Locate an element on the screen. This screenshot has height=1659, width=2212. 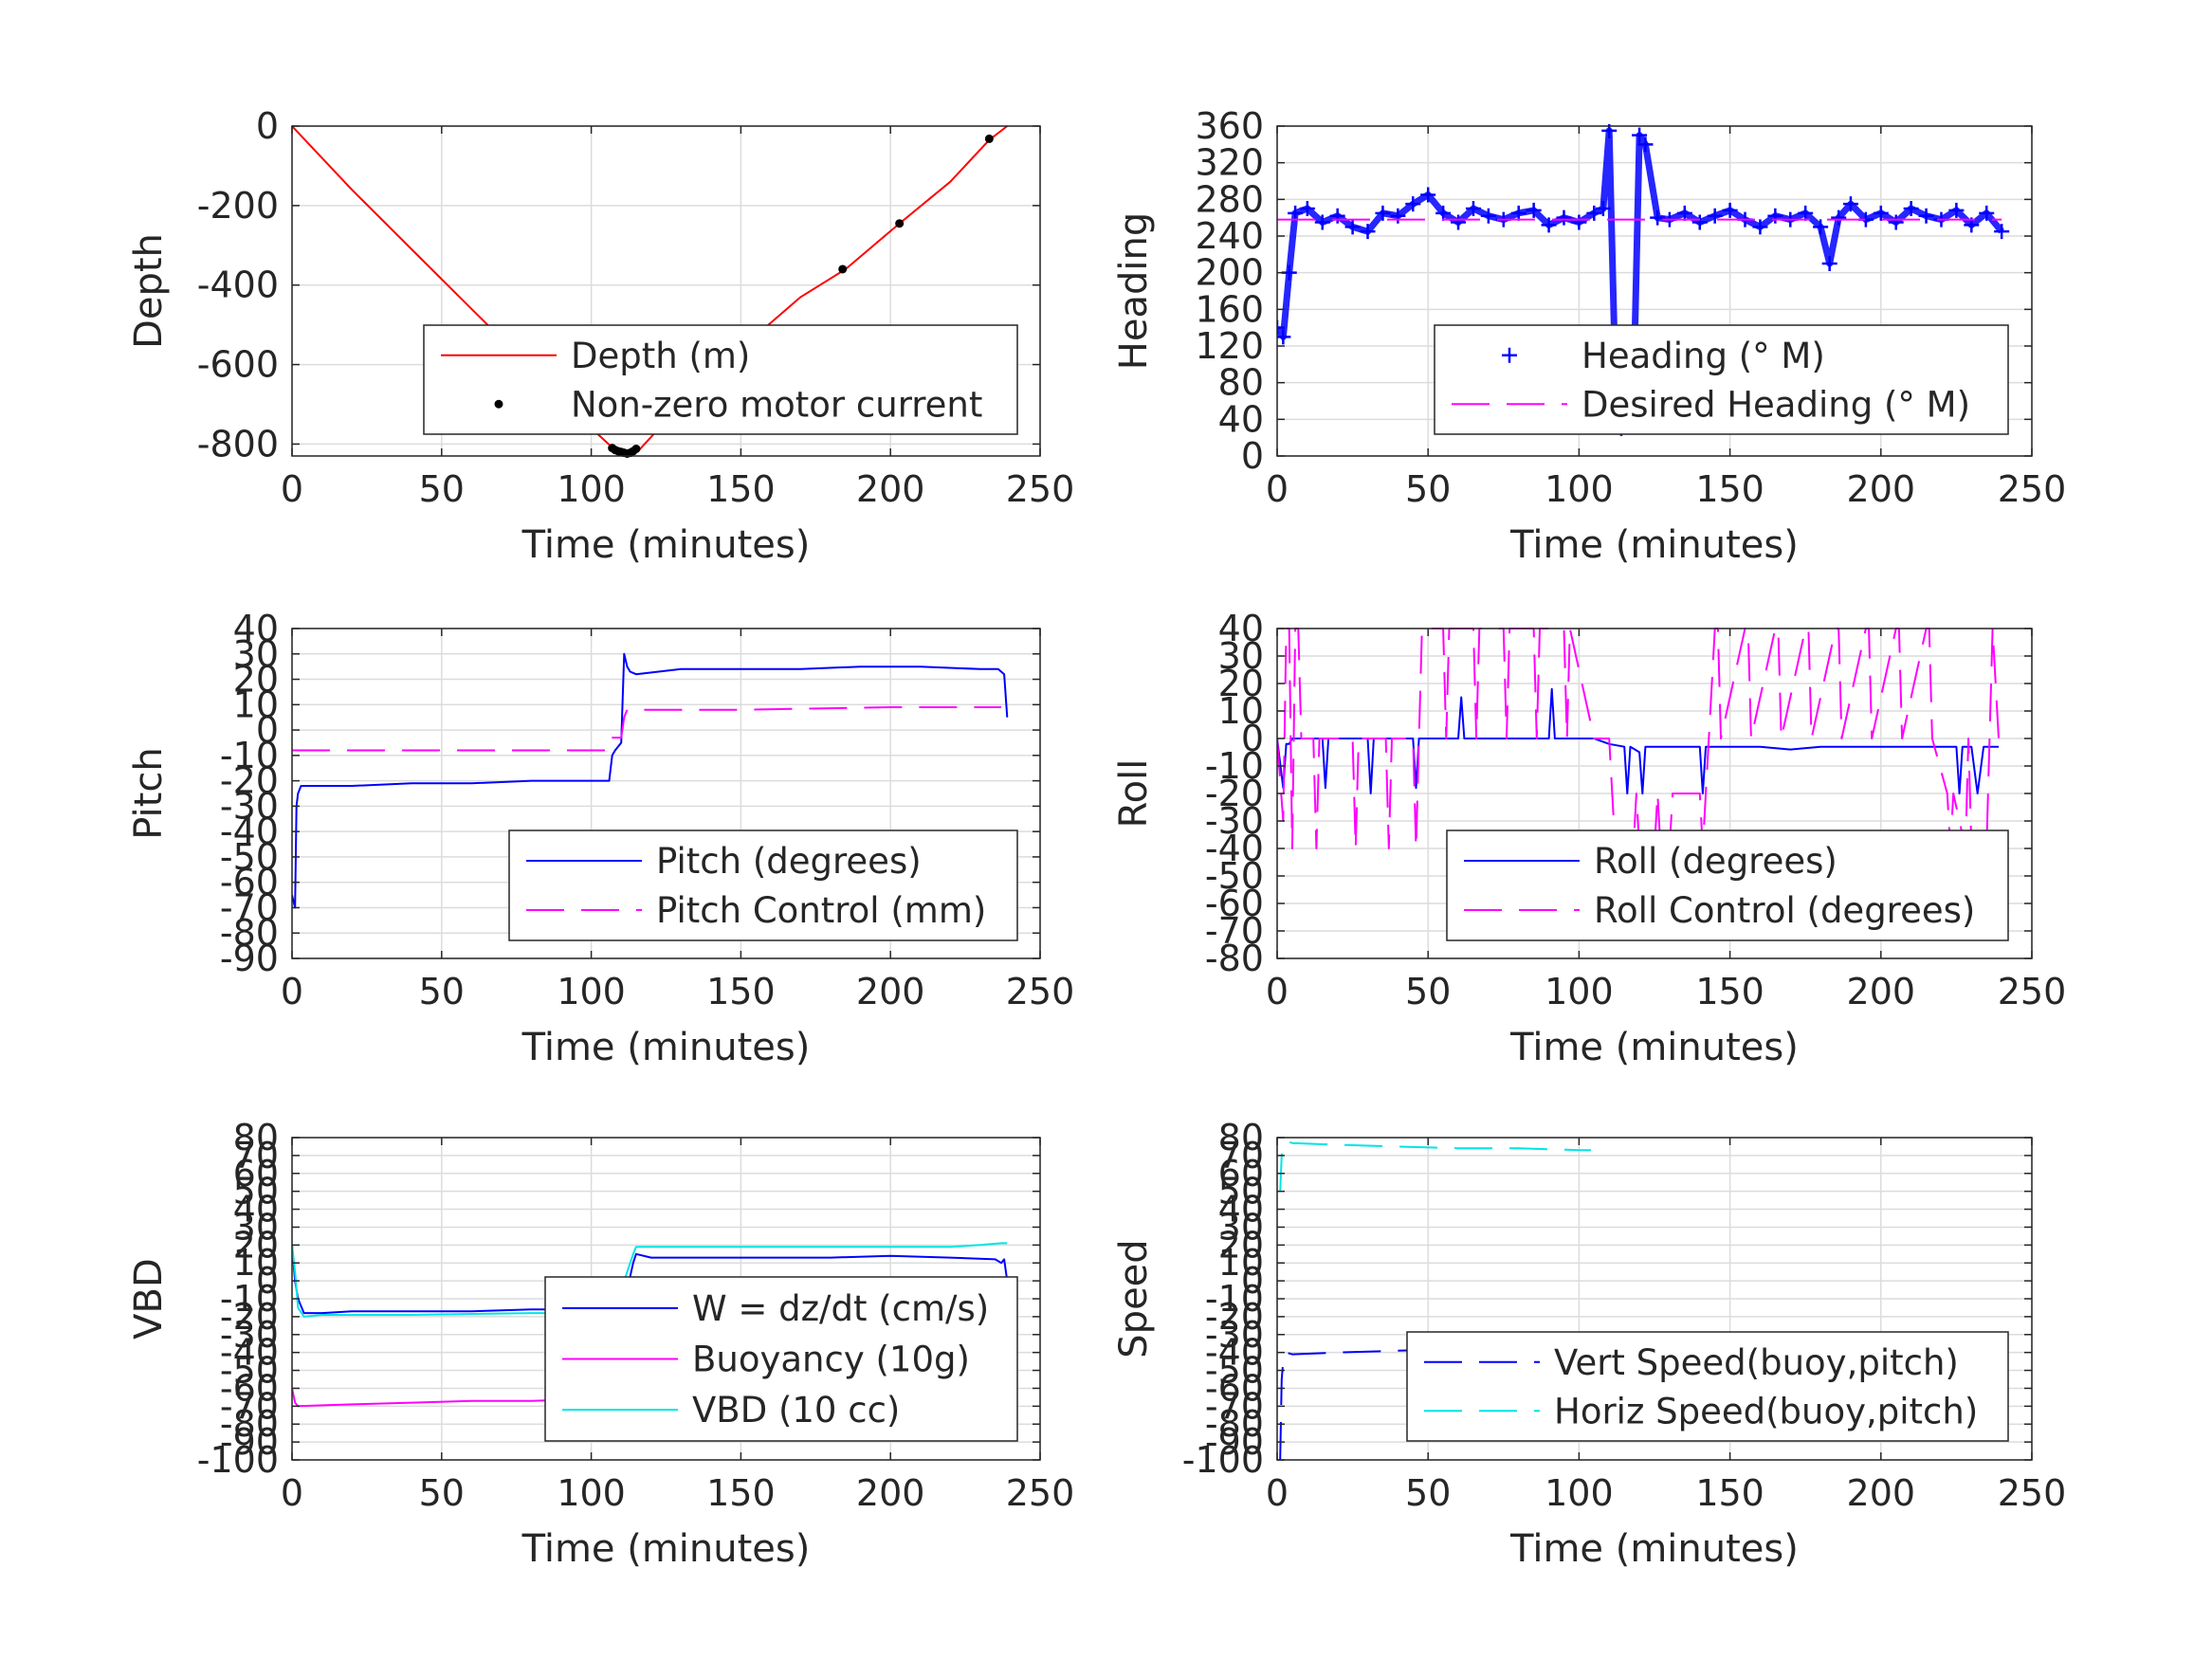
y-tick-label: 70 is located at coordinates (1241, 1155).